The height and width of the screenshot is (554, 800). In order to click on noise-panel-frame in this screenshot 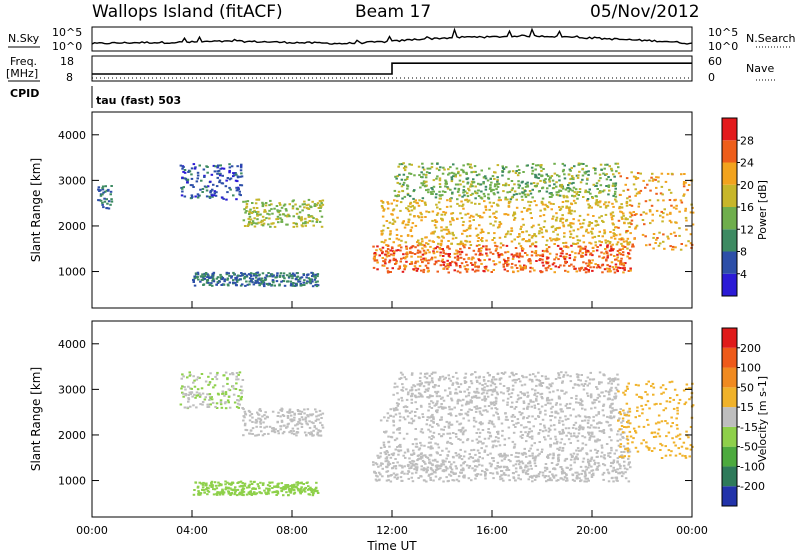, I will do `click(392, 39)`.